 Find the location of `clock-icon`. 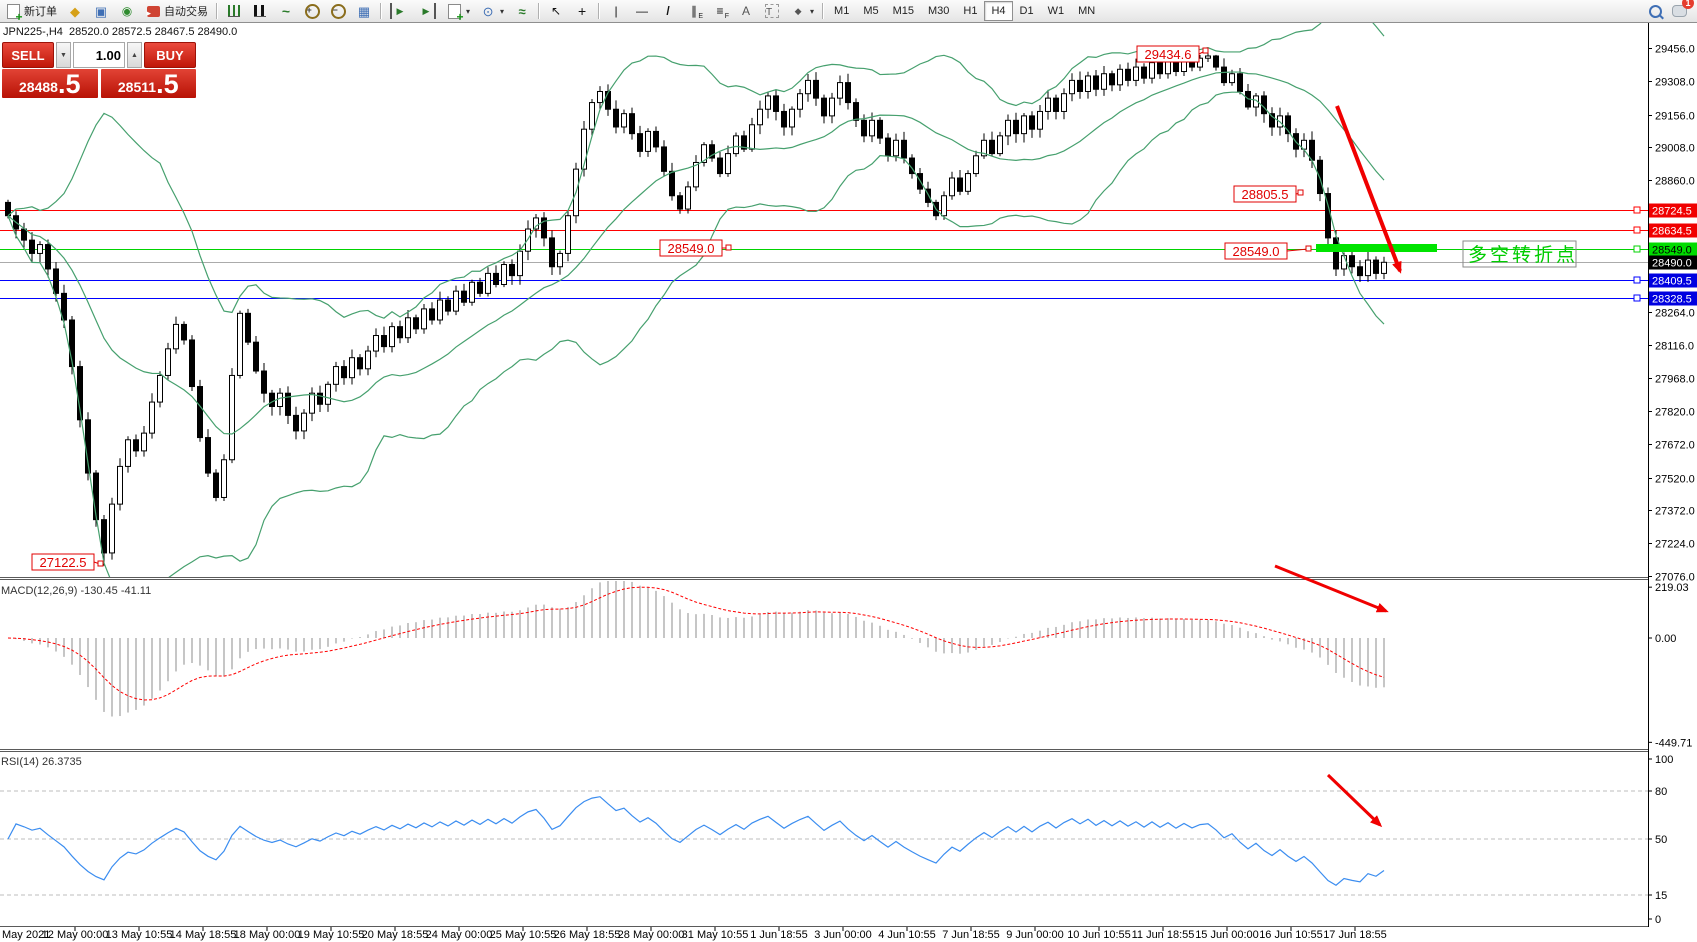

clock-icon is located at coordinates (488, 11).